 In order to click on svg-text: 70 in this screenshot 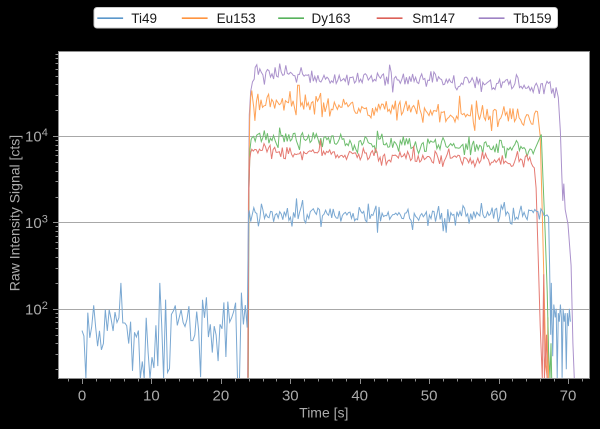, I will do `click(568, 396)`.